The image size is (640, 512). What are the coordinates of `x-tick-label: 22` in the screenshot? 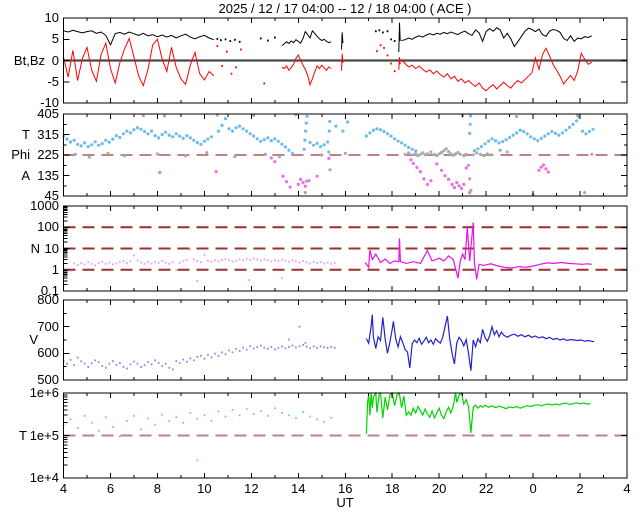 It's located at (486, 488).